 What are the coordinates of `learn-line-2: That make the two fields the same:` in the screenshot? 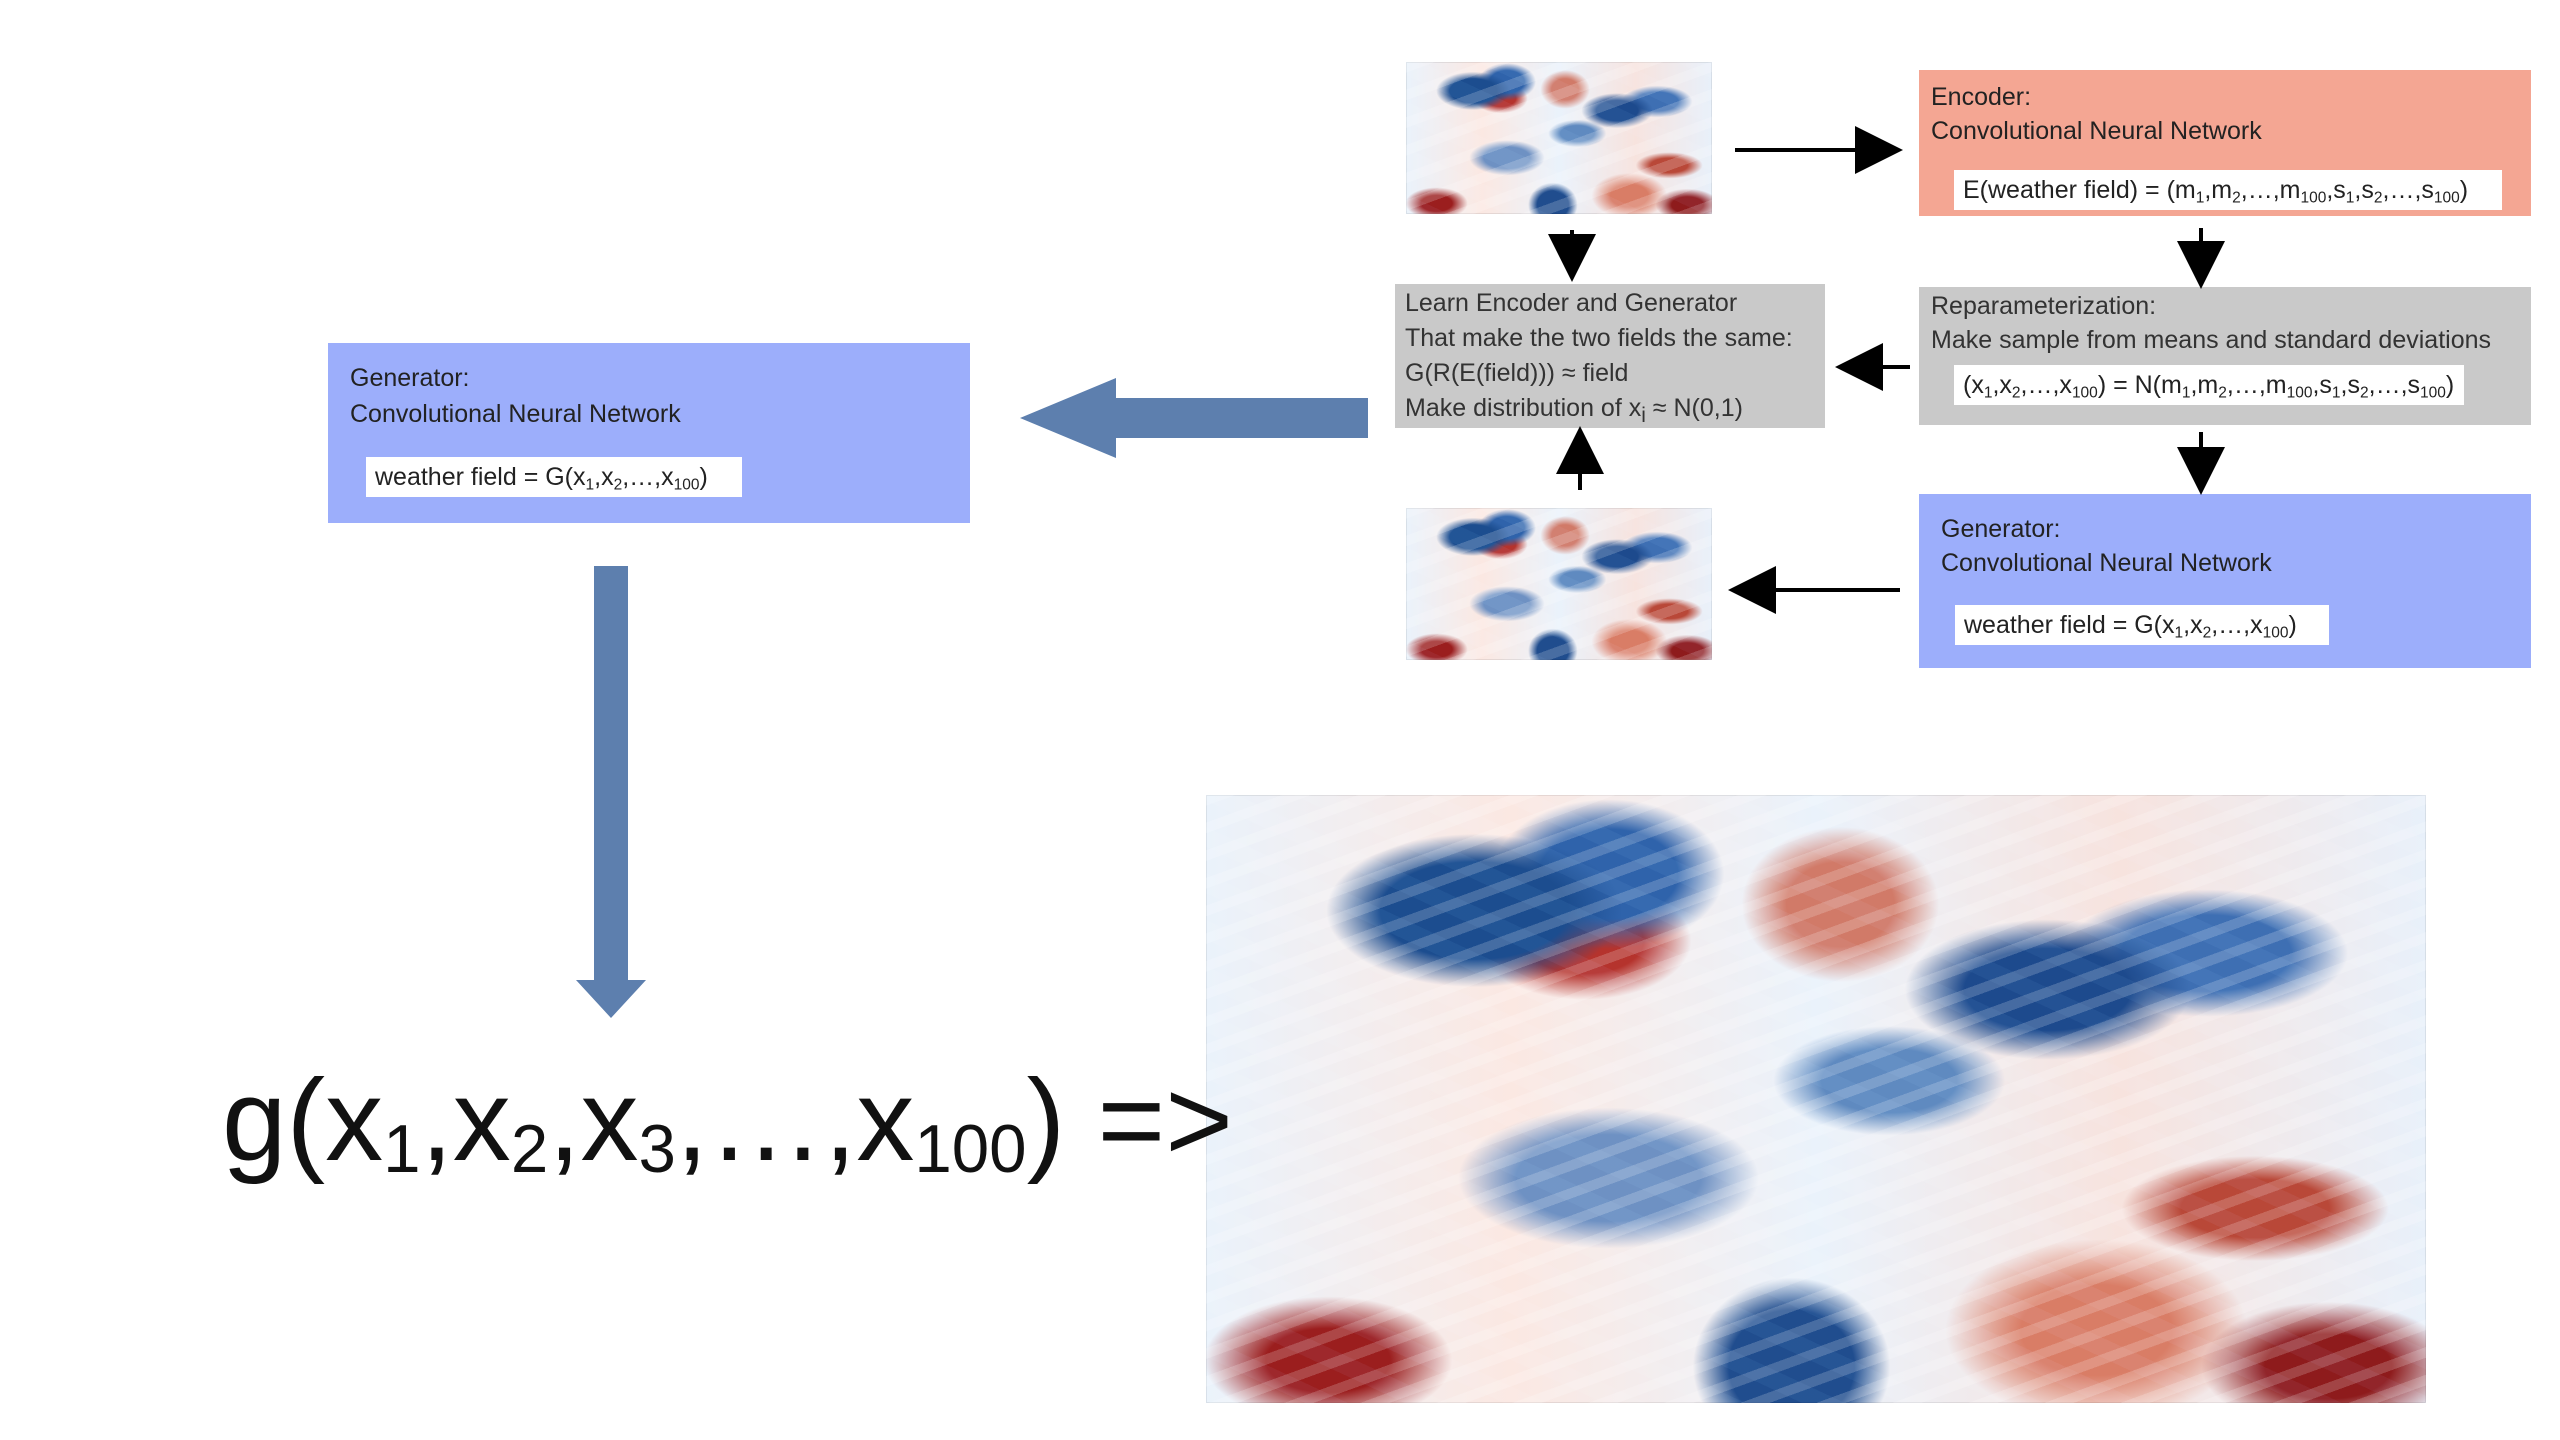 It's located at (1599, 338).